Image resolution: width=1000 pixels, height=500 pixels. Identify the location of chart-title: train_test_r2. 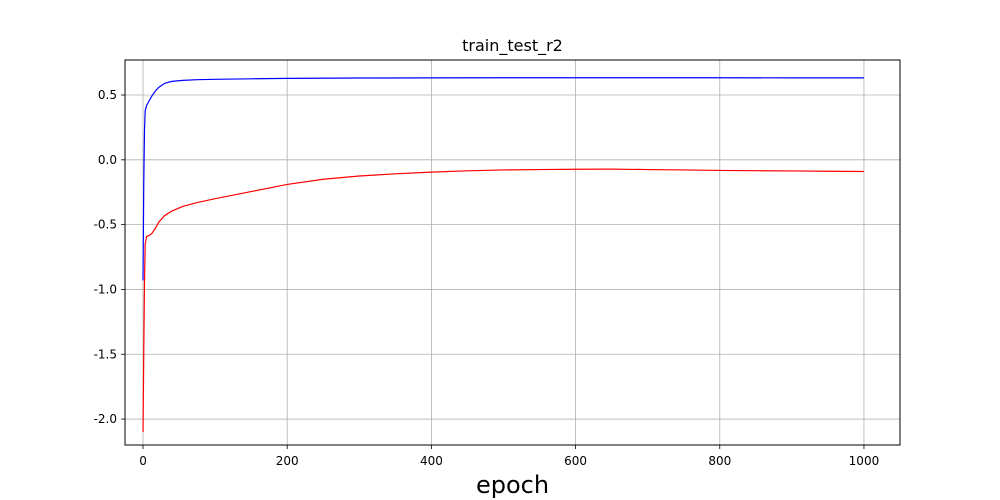
(512, 46).